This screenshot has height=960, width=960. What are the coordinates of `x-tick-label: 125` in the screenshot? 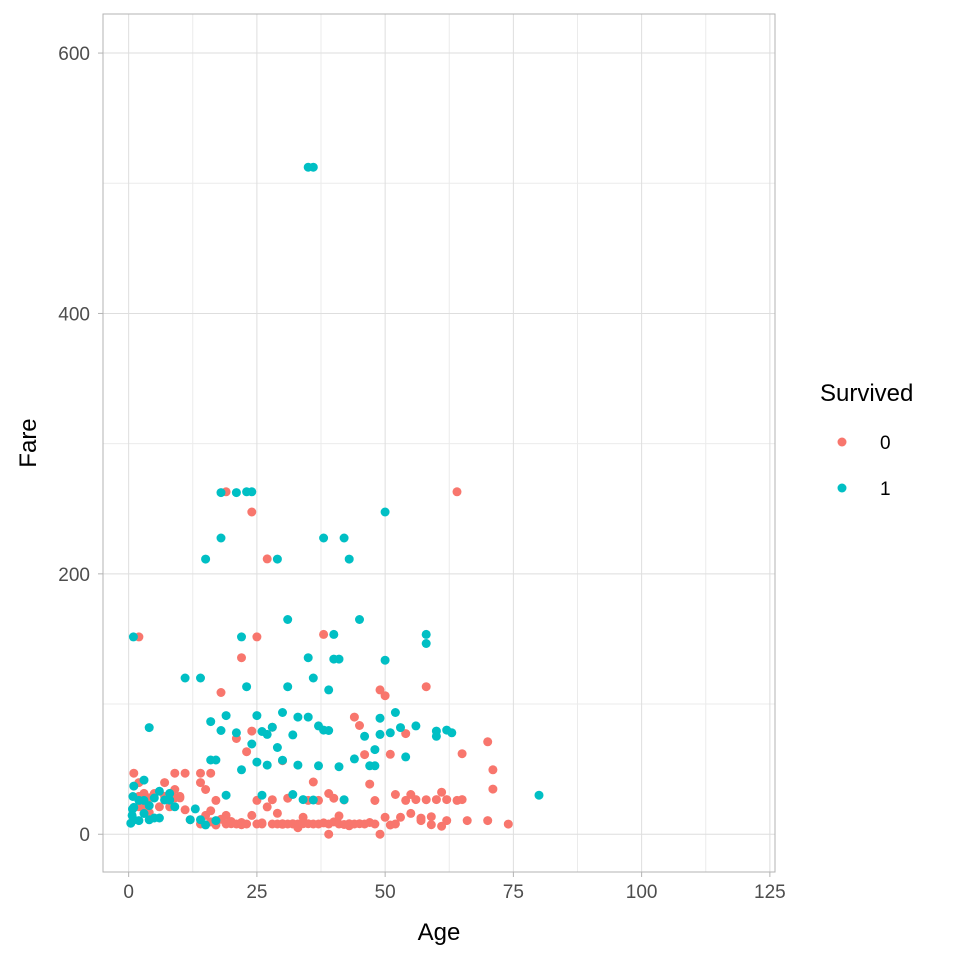 It's located at (770, 892).